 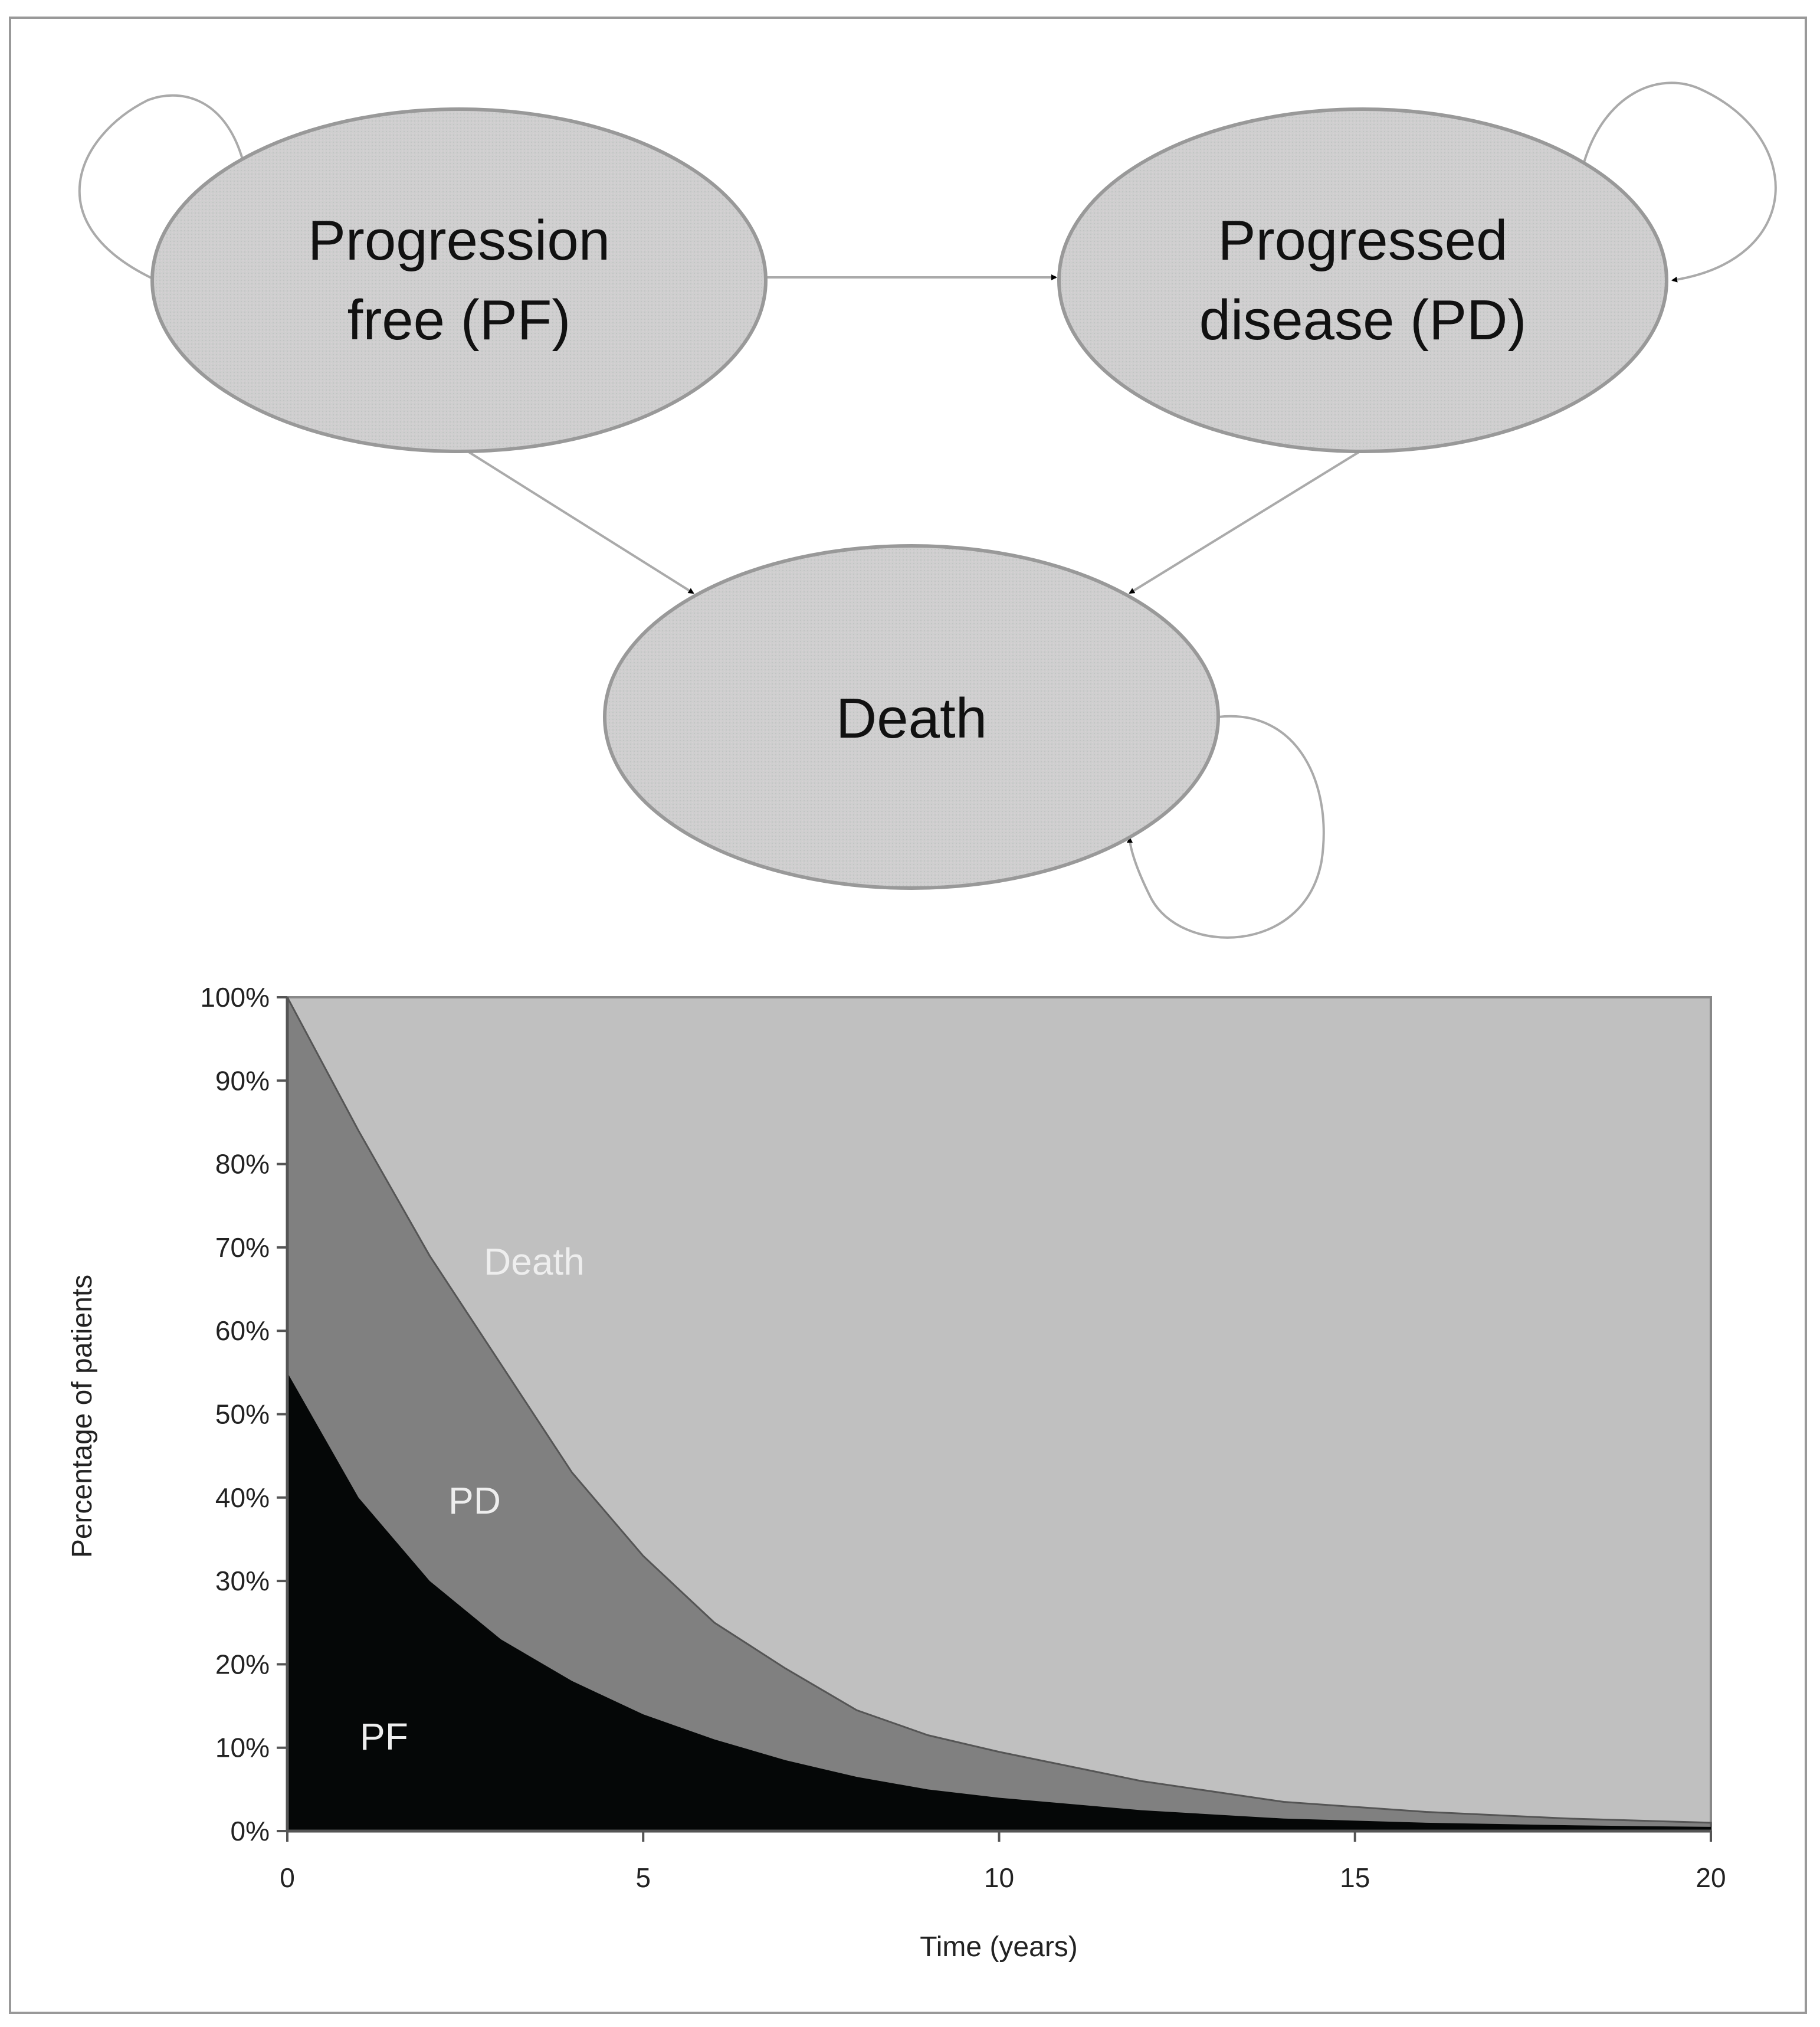 What do you see at coordinates (578, 520) in the screenshot?
I see `edge-pf-to-death` at bounding box center [578, 520].